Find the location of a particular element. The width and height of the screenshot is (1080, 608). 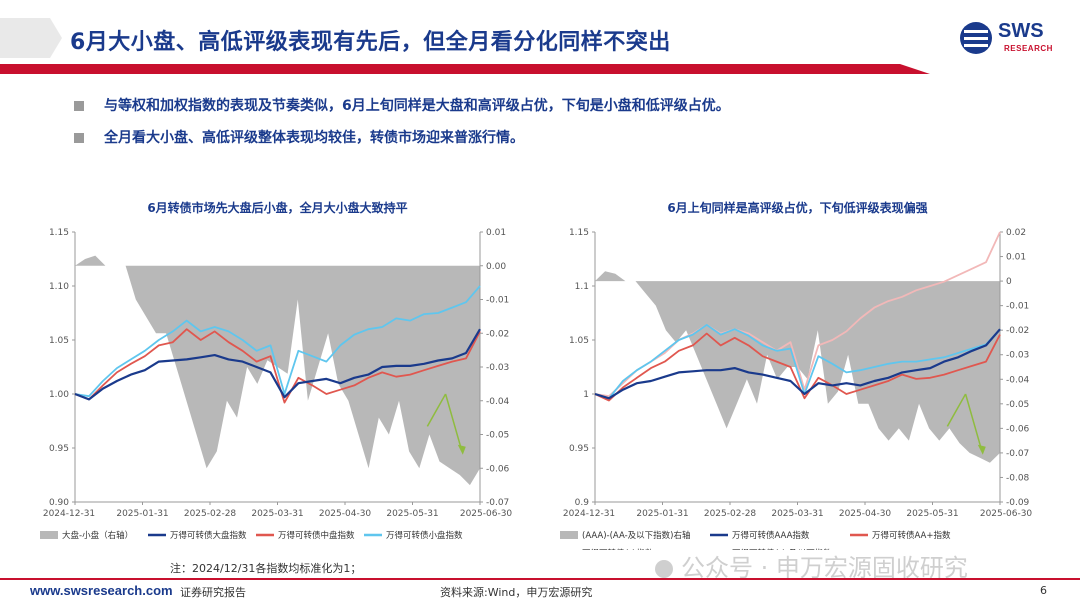

y-tick-label: 0.90 is located at coordinates (59, 503).